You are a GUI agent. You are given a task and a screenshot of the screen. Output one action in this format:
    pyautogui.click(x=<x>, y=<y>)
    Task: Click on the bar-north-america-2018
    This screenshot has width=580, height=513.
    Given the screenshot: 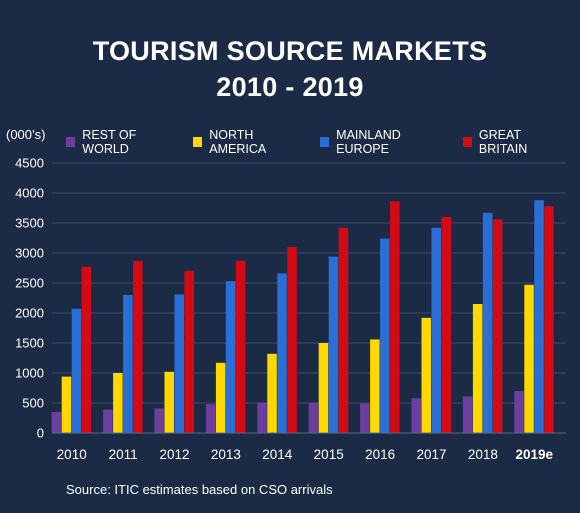 What is the action you would take?
    pyautogui.click(x=477, y=368)
    